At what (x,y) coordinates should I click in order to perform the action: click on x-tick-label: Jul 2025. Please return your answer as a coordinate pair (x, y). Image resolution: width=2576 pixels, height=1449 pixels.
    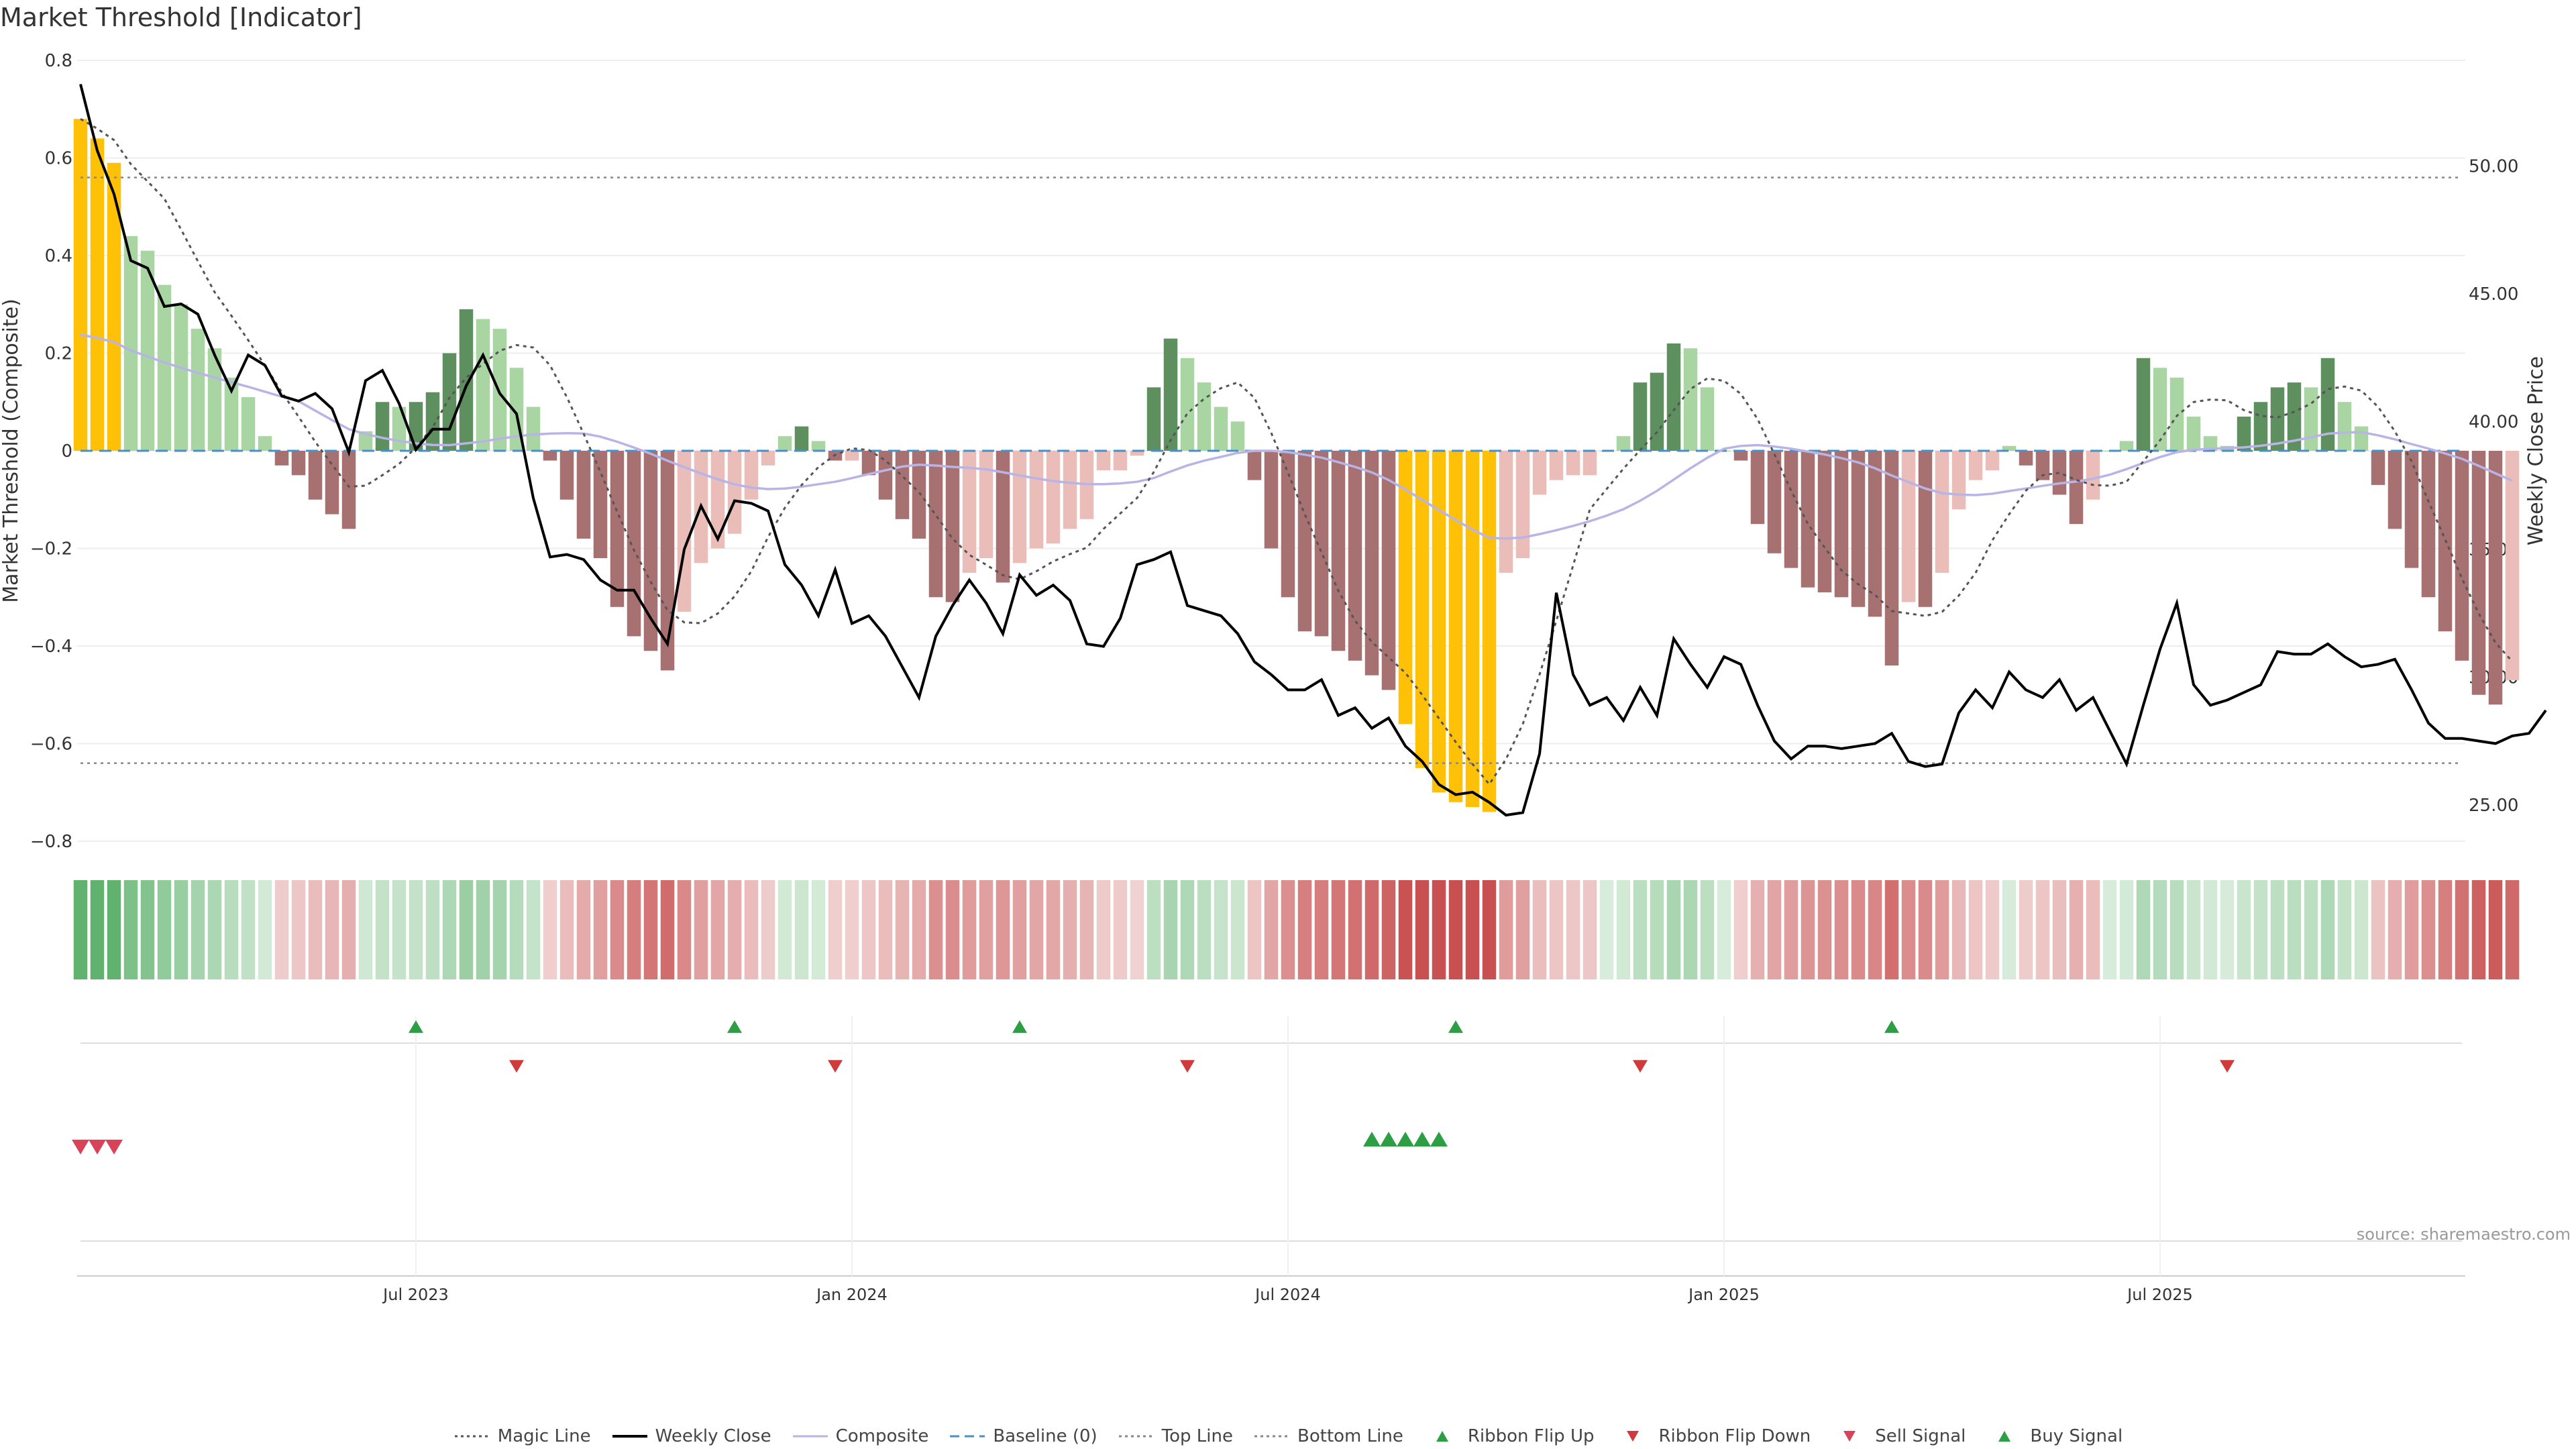
    Looking at the image, I should click on (2159, 1294).